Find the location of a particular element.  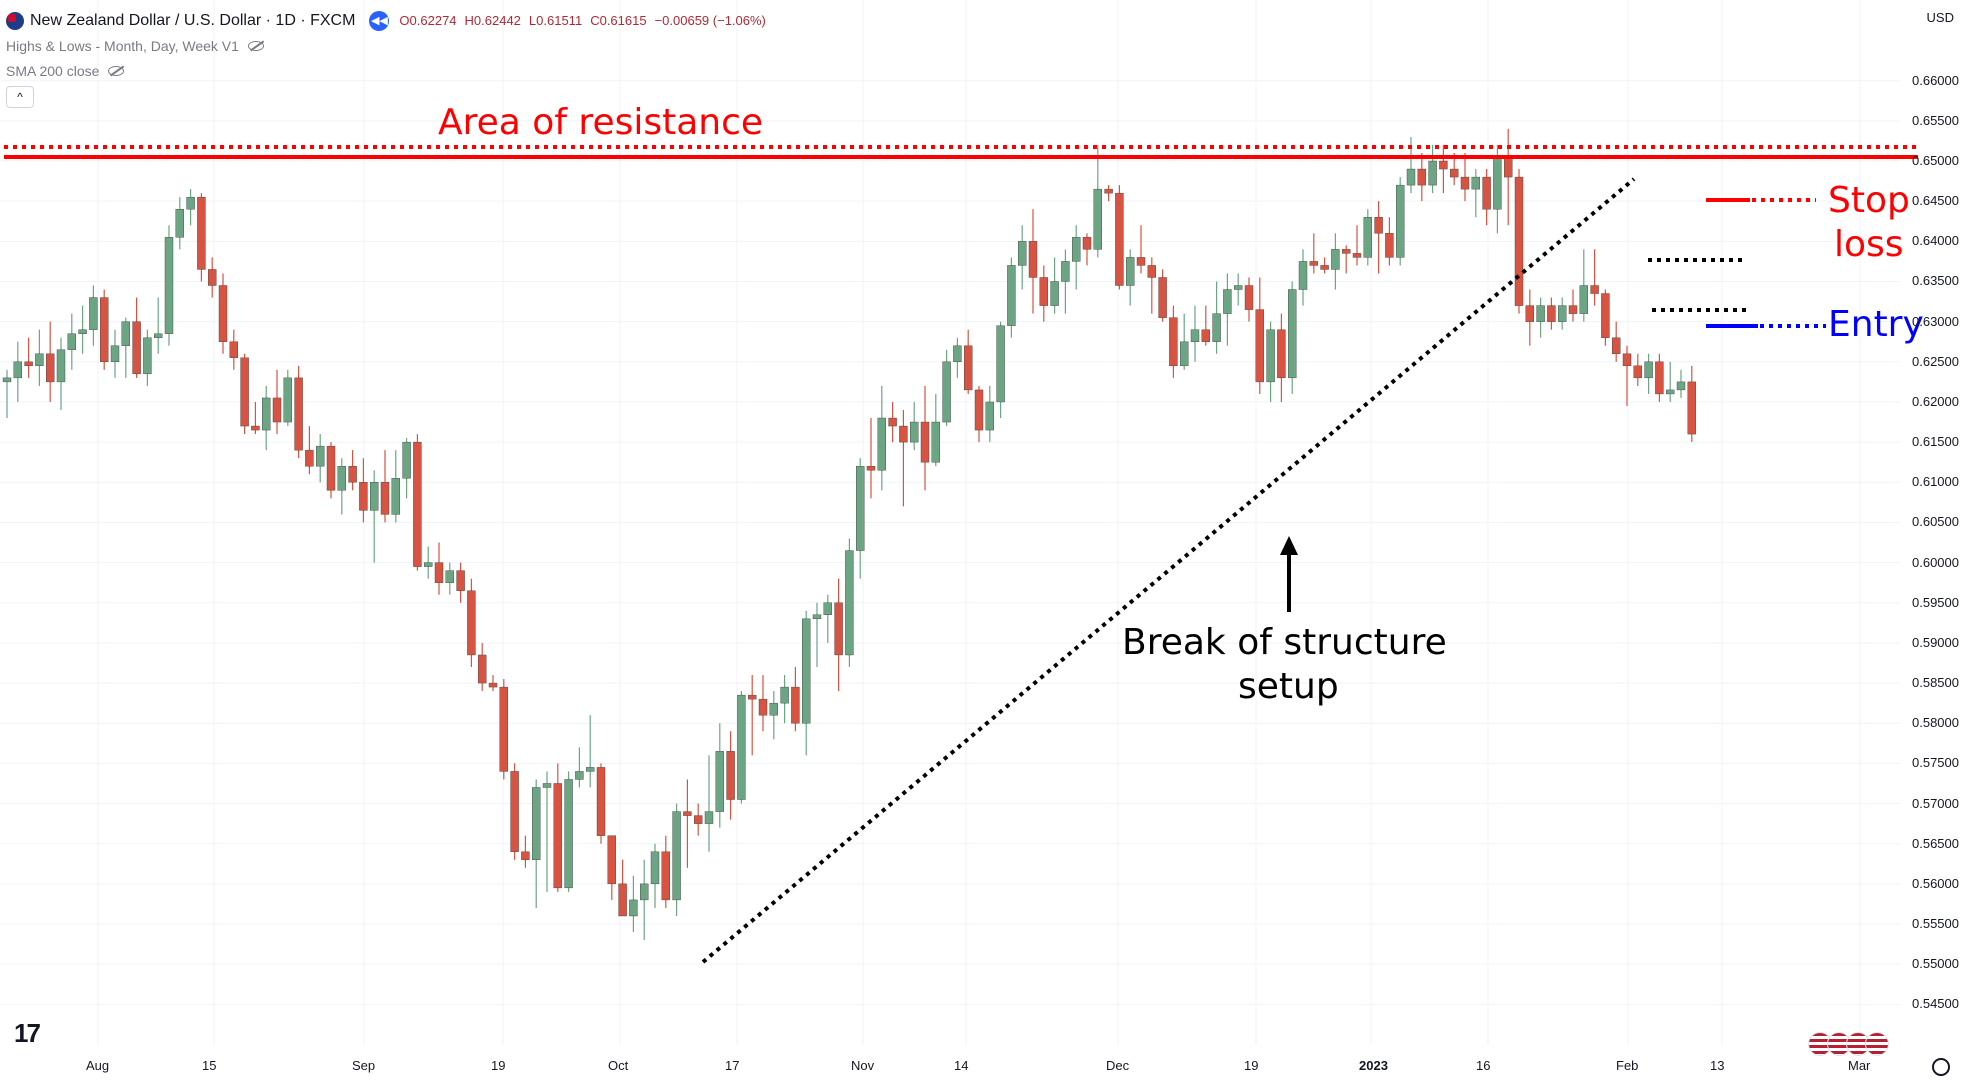

tradingview-logo-icon: 17 is located at coordinates (27, 1033).